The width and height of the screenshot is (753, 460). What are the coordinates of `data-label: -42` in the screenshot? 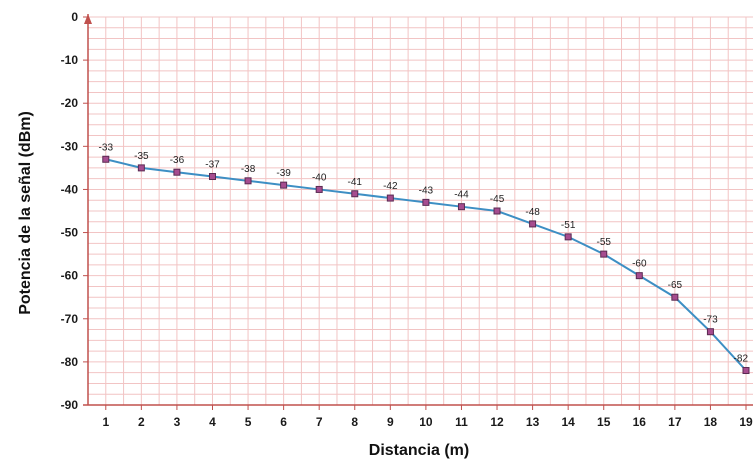 It's located at (390, 186).